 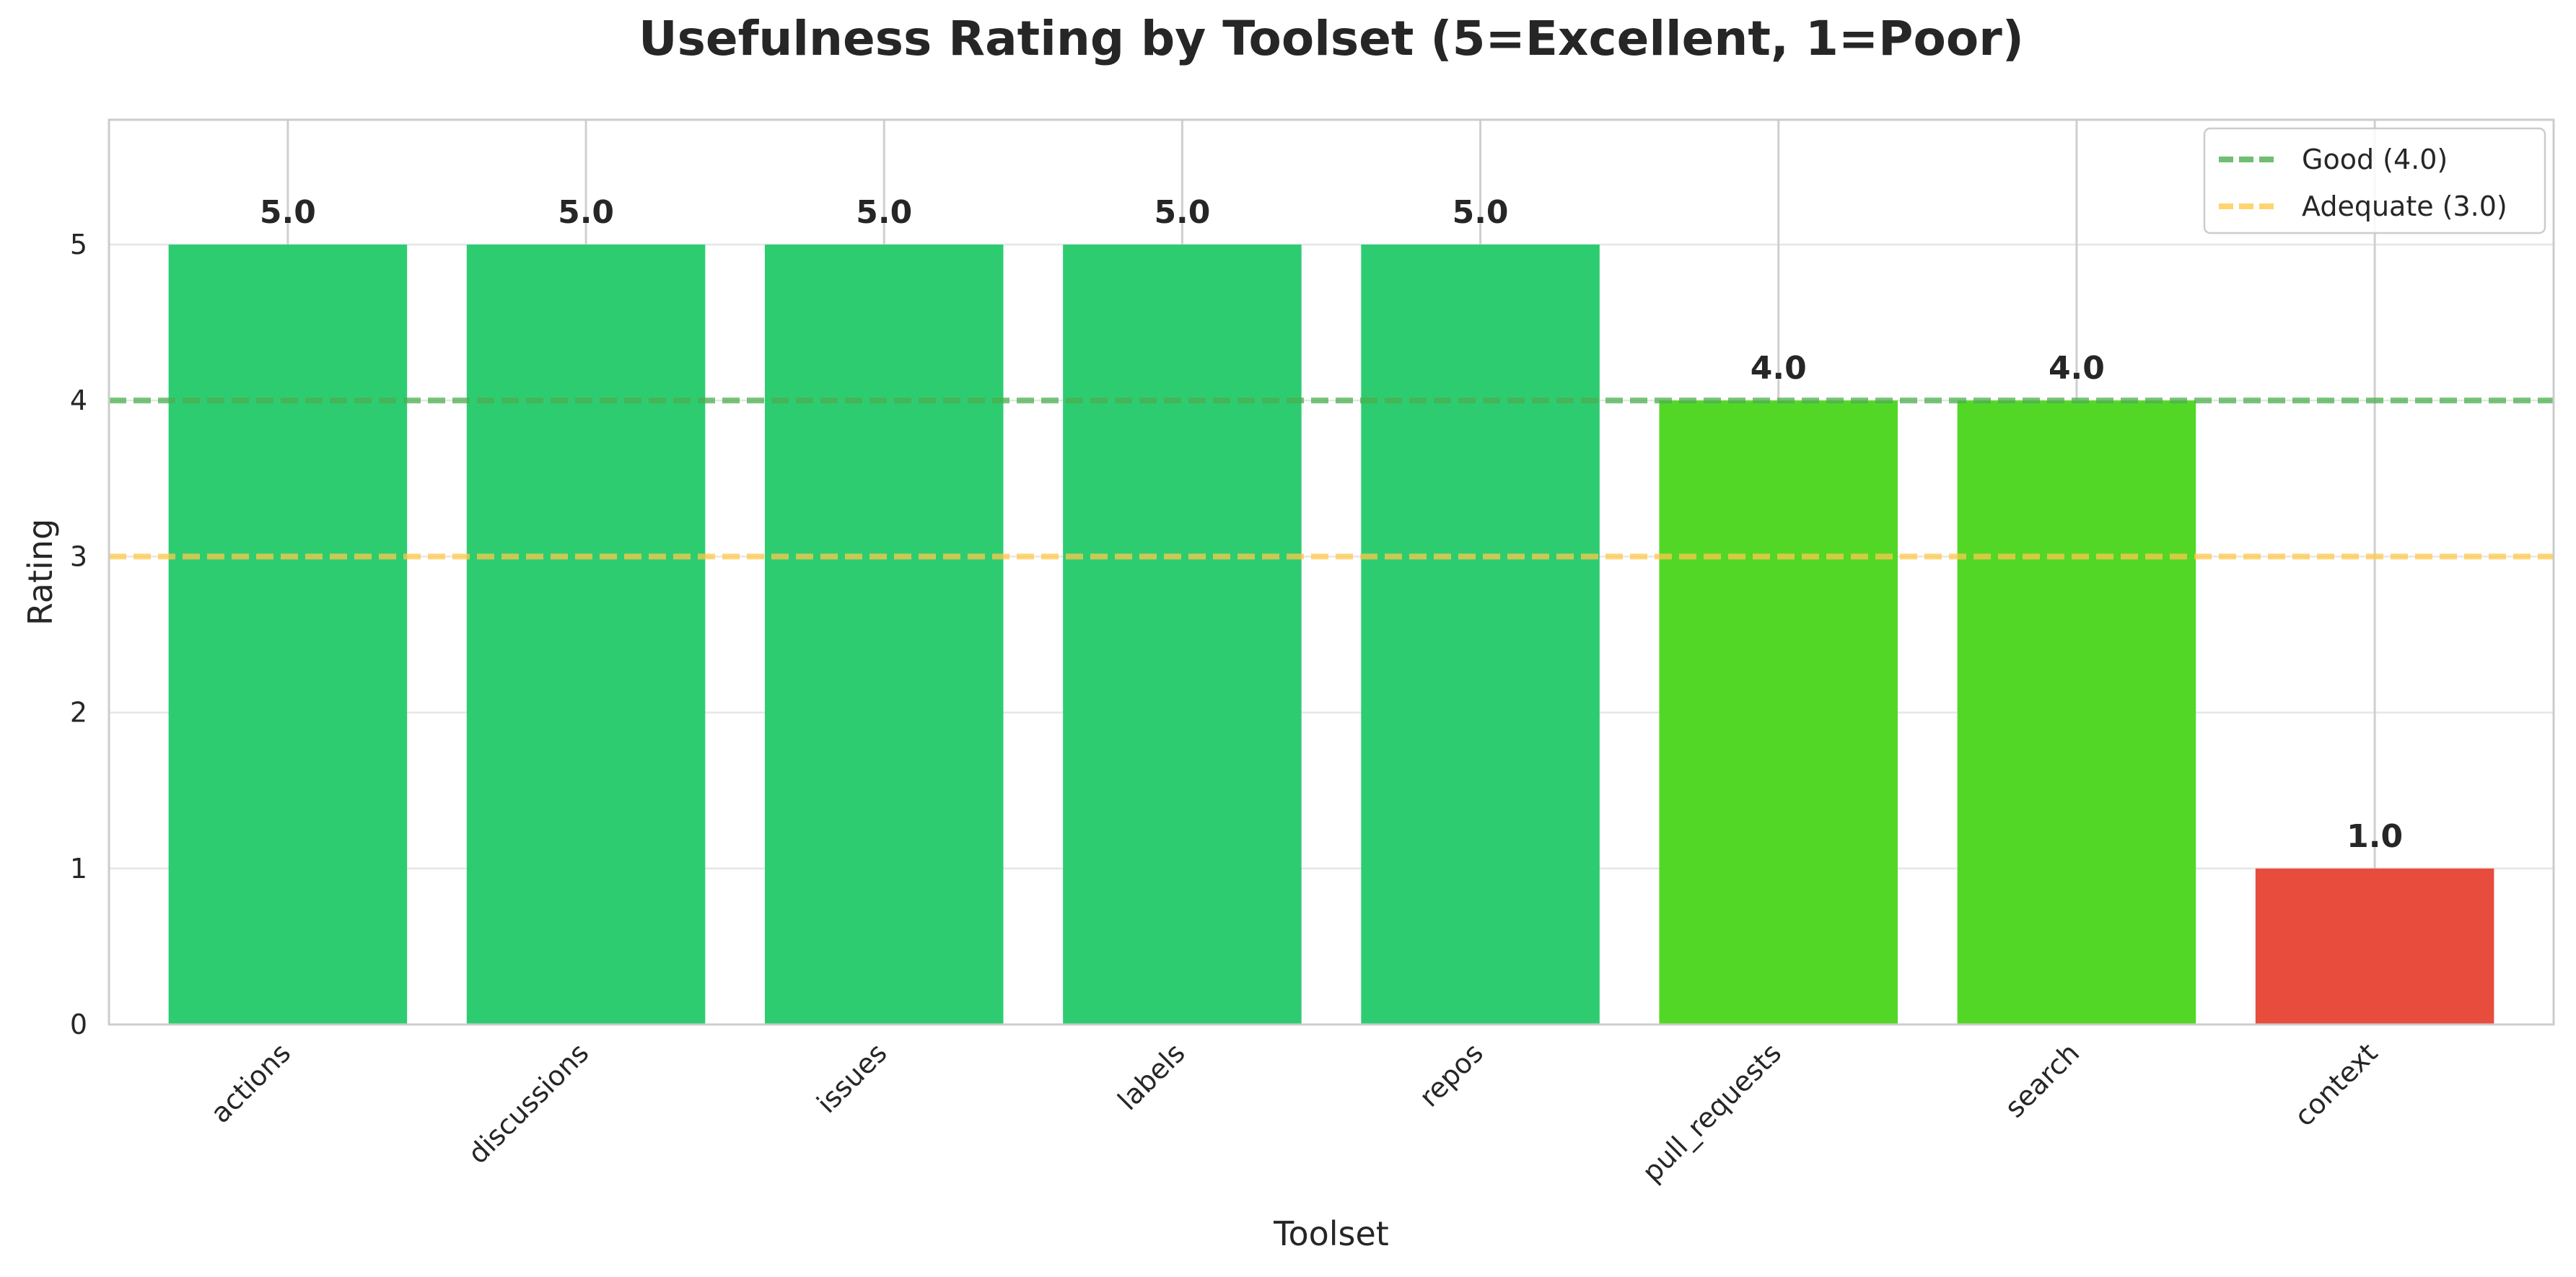 I want to click on y-tick-label: 2, so click(x=78, y=713).